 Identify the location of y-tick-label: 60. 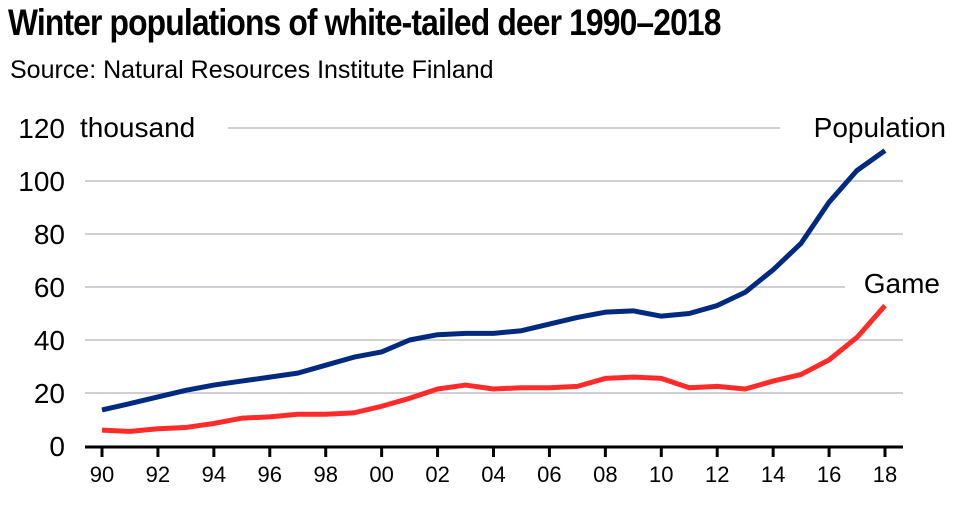
(49, 287).